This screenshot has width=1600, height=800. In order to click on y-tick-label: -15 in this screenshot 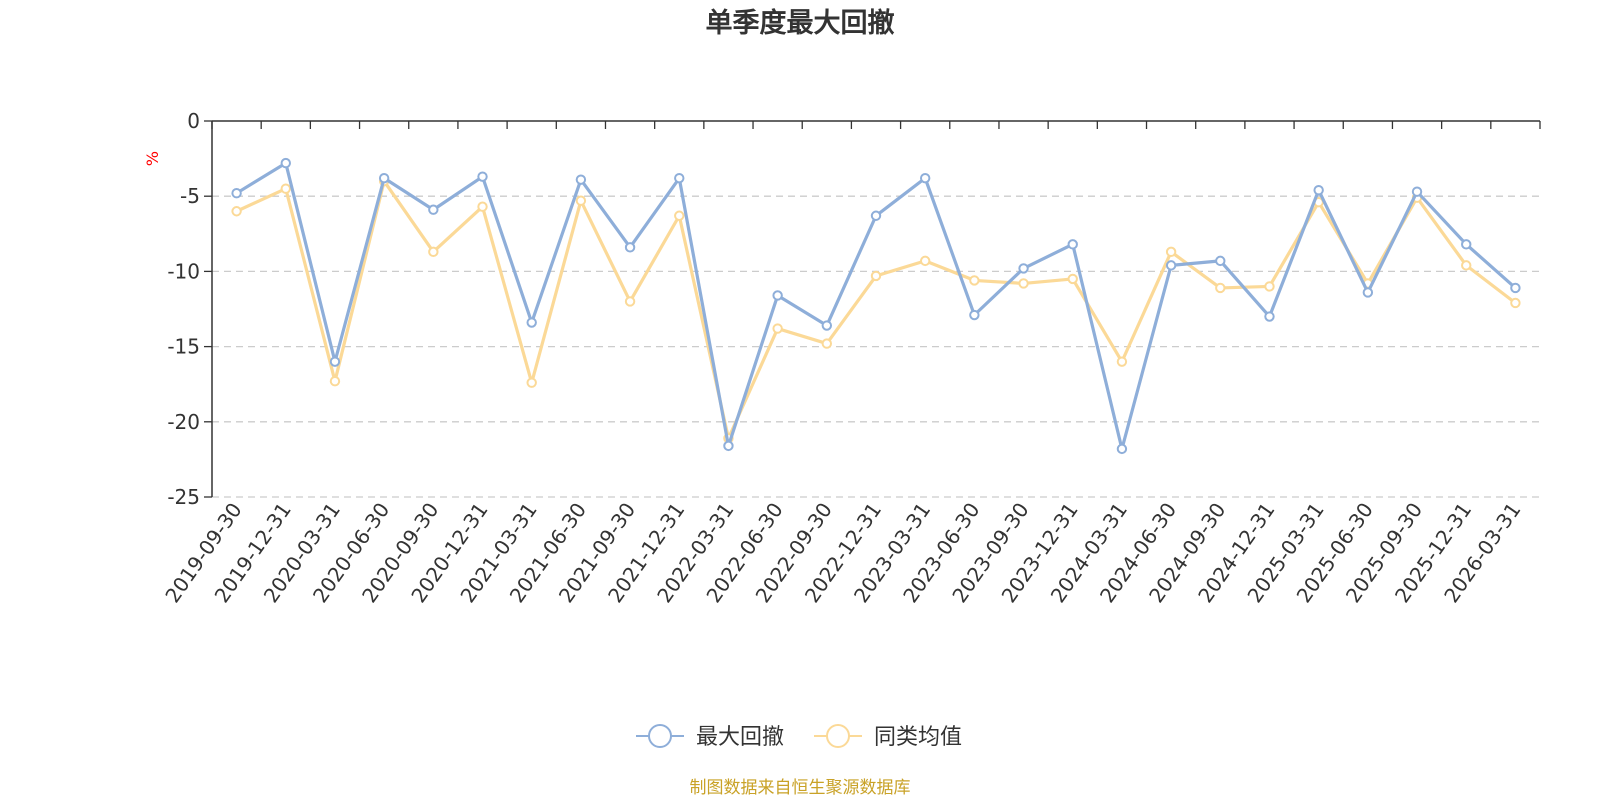, I will do `click(183, 347)`.